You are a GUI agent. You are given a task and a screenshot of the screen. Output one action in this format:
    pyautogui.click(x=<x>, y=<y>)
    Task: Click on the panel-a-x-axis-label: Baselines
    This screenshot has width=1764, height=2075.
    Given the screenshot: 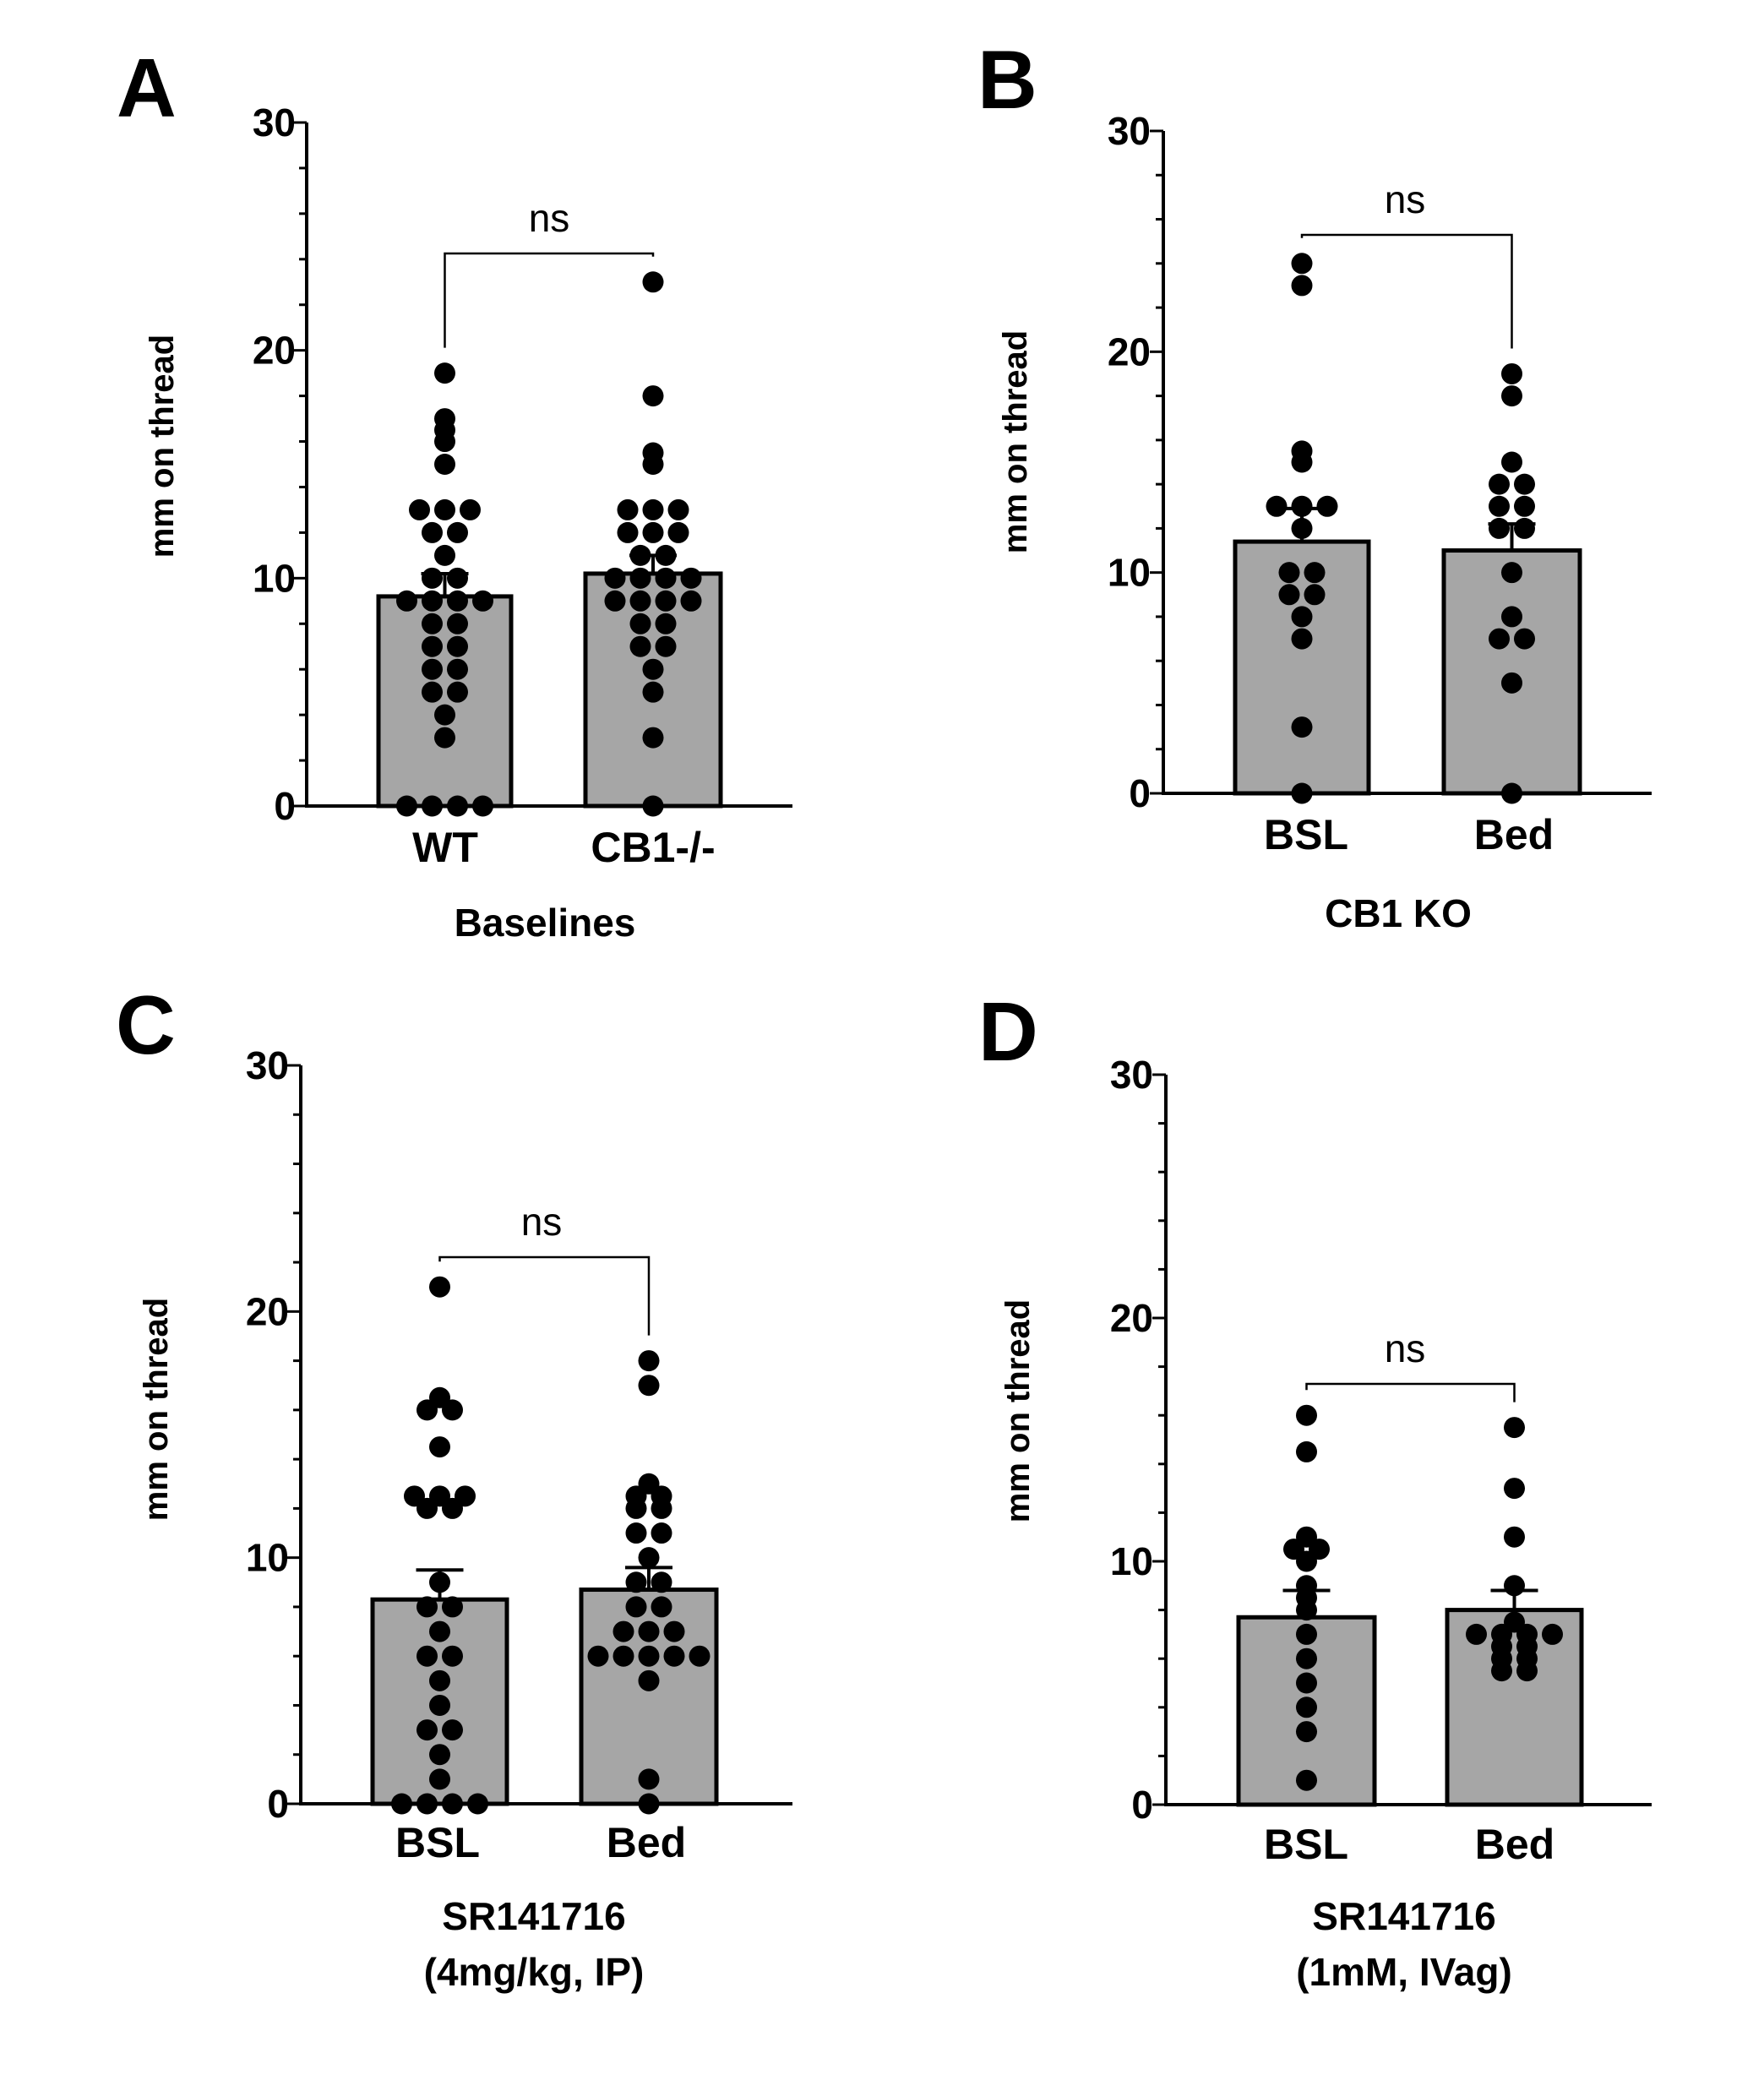 What is the action you would take?
    pyautogui.click(x=545, y=923)
    